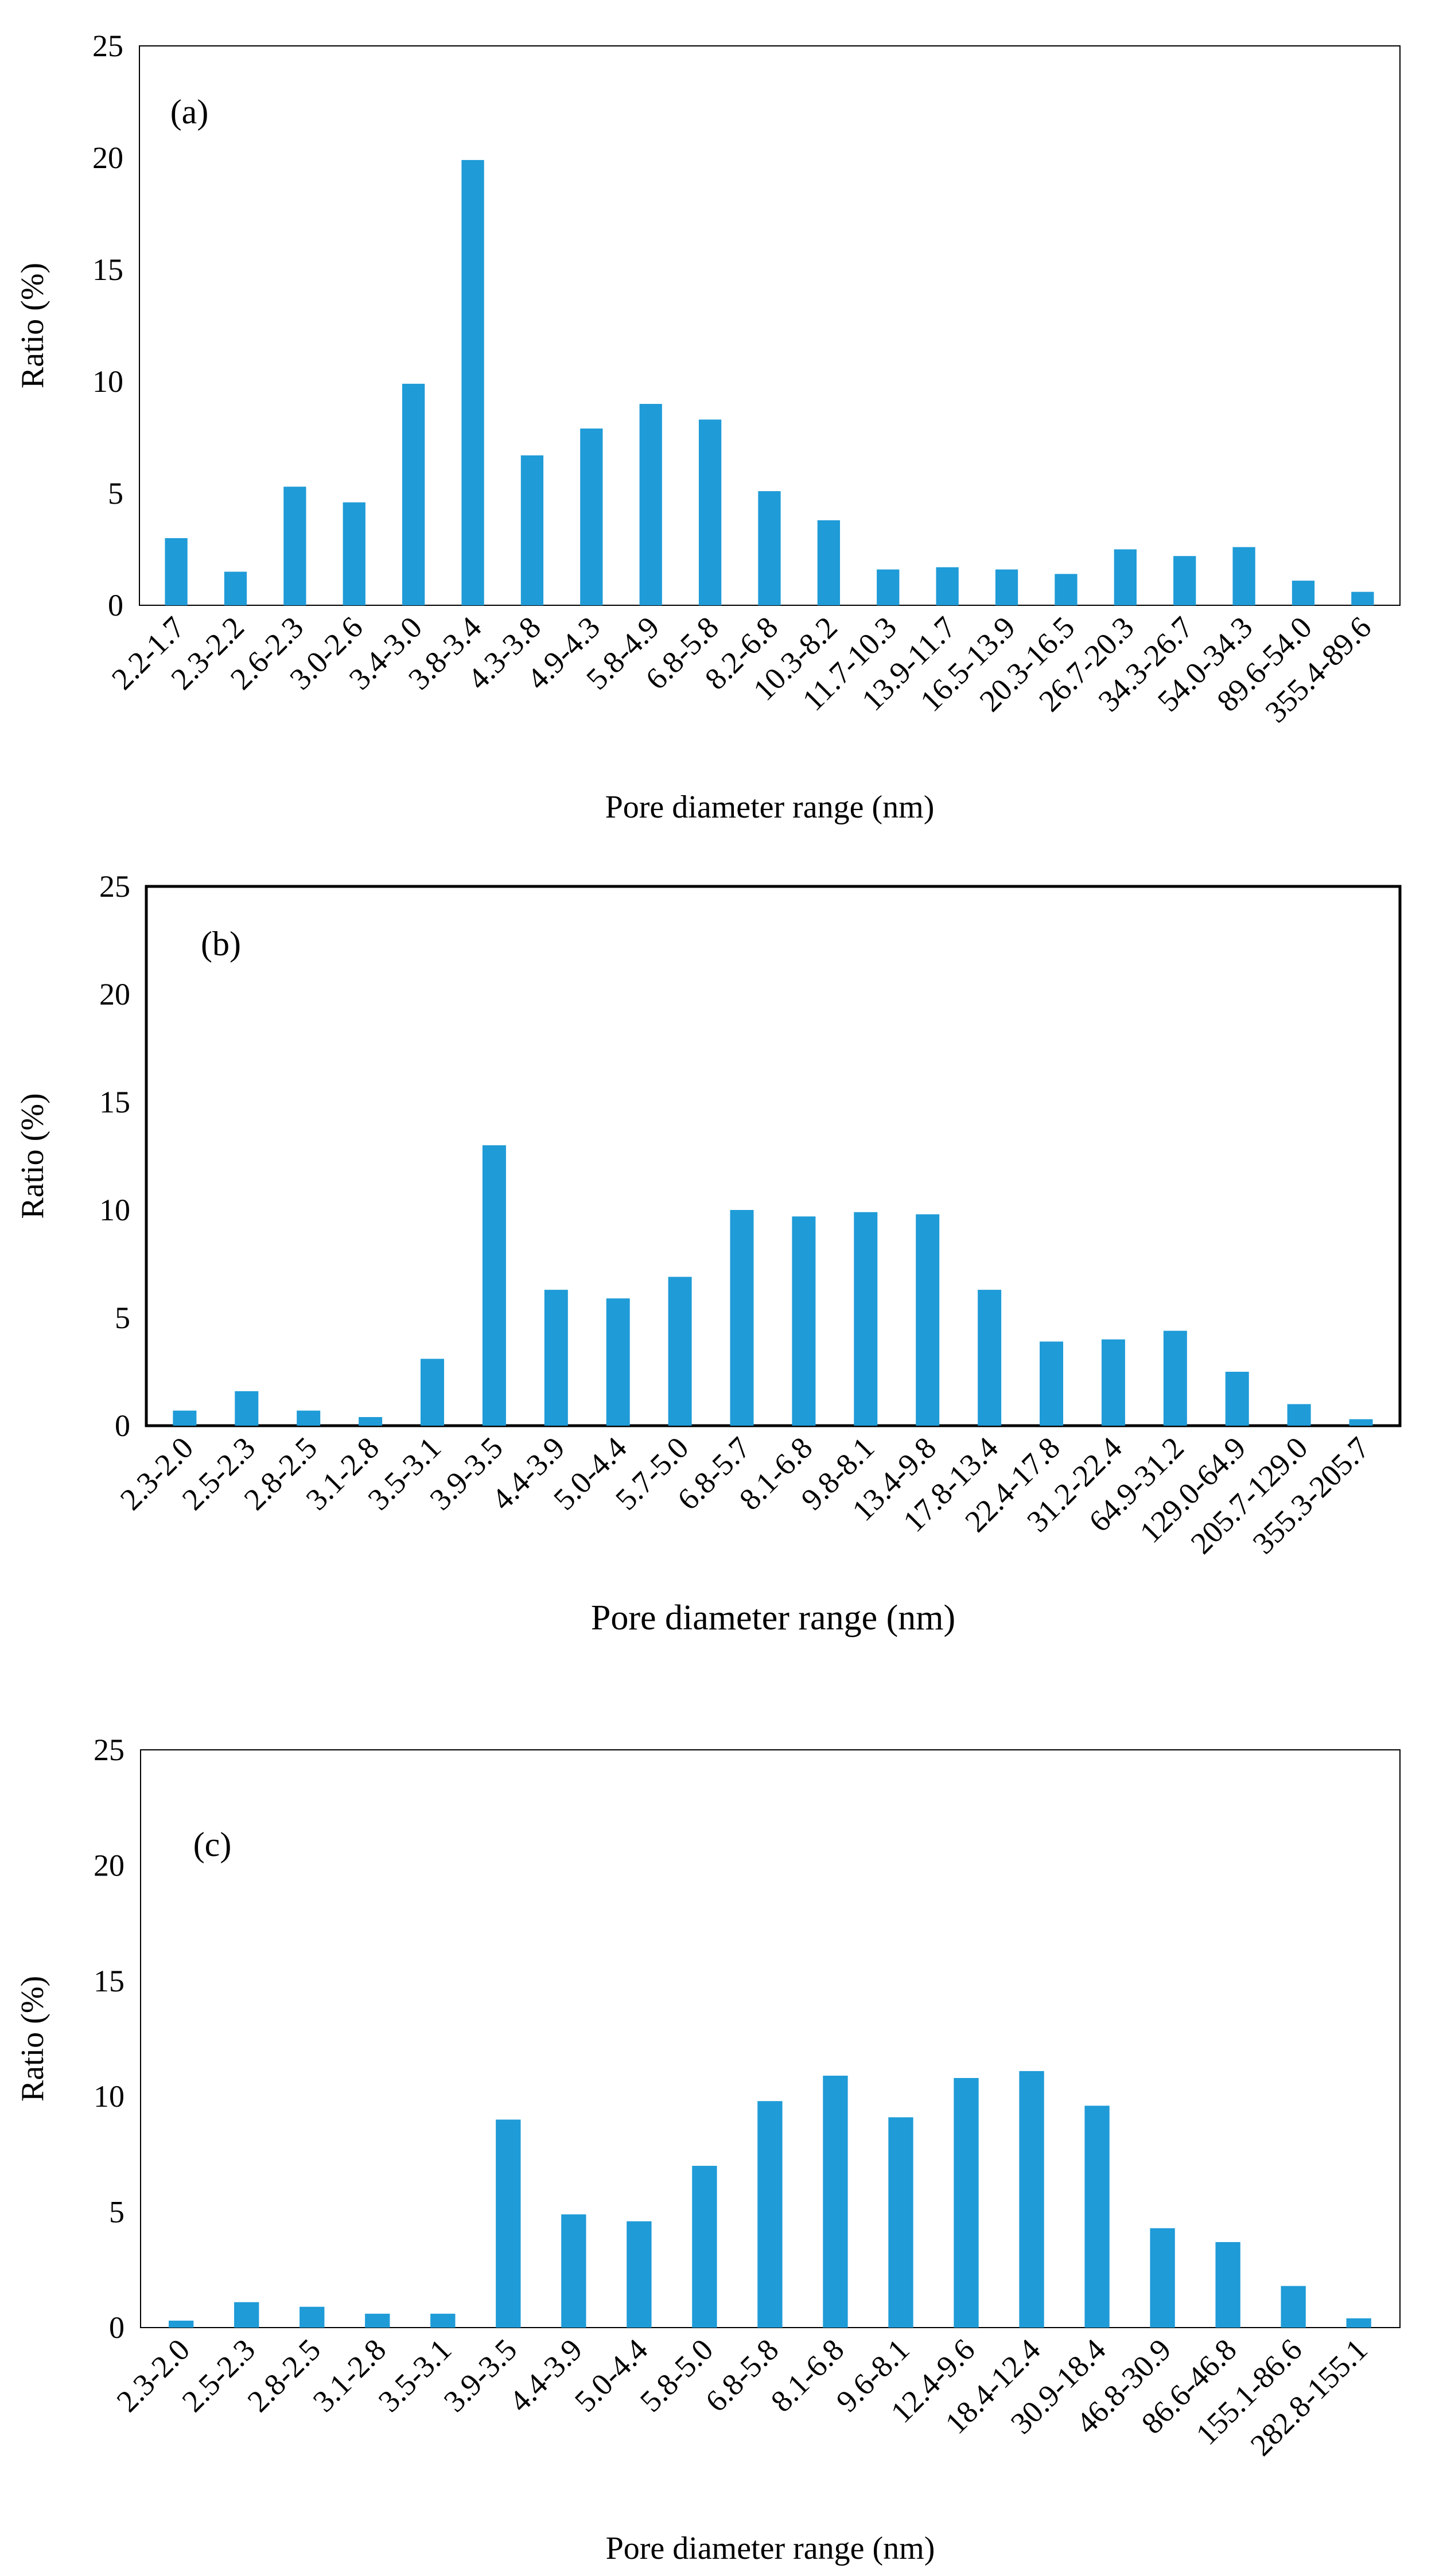 This screenshot has height=2576, width=1443. What do you see at coordinates (680, 1351) in the screenshot?
I see `bar-5.7-5.0` at bounding box center [680, 1351].